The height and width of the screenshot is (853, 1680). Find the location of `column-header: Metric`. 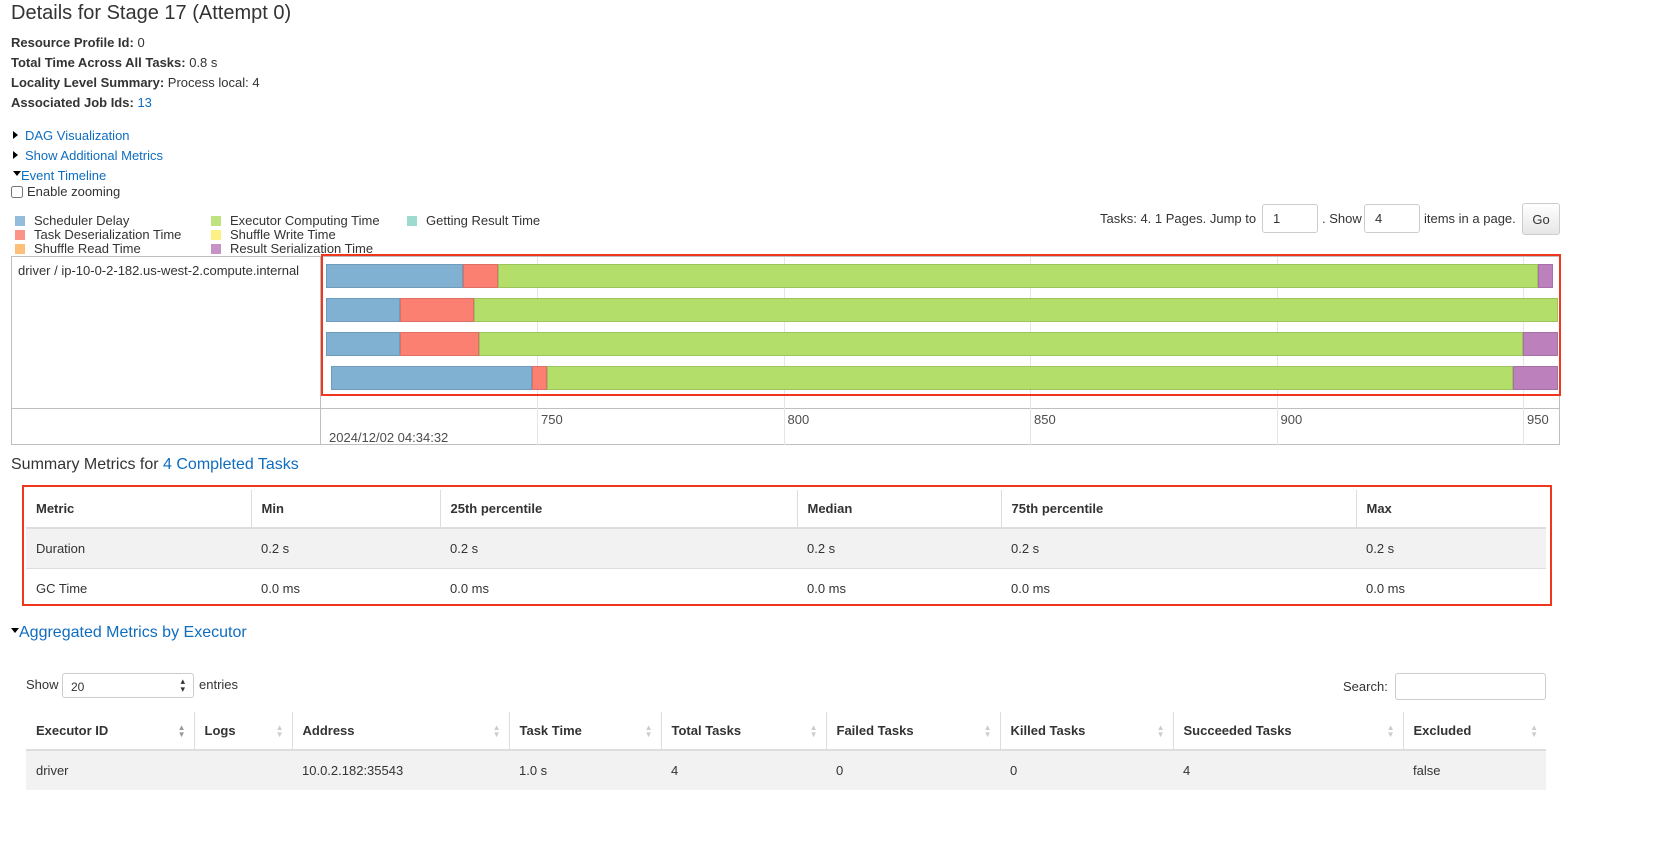

column-header: Metric is located at coordinates (138, 509).